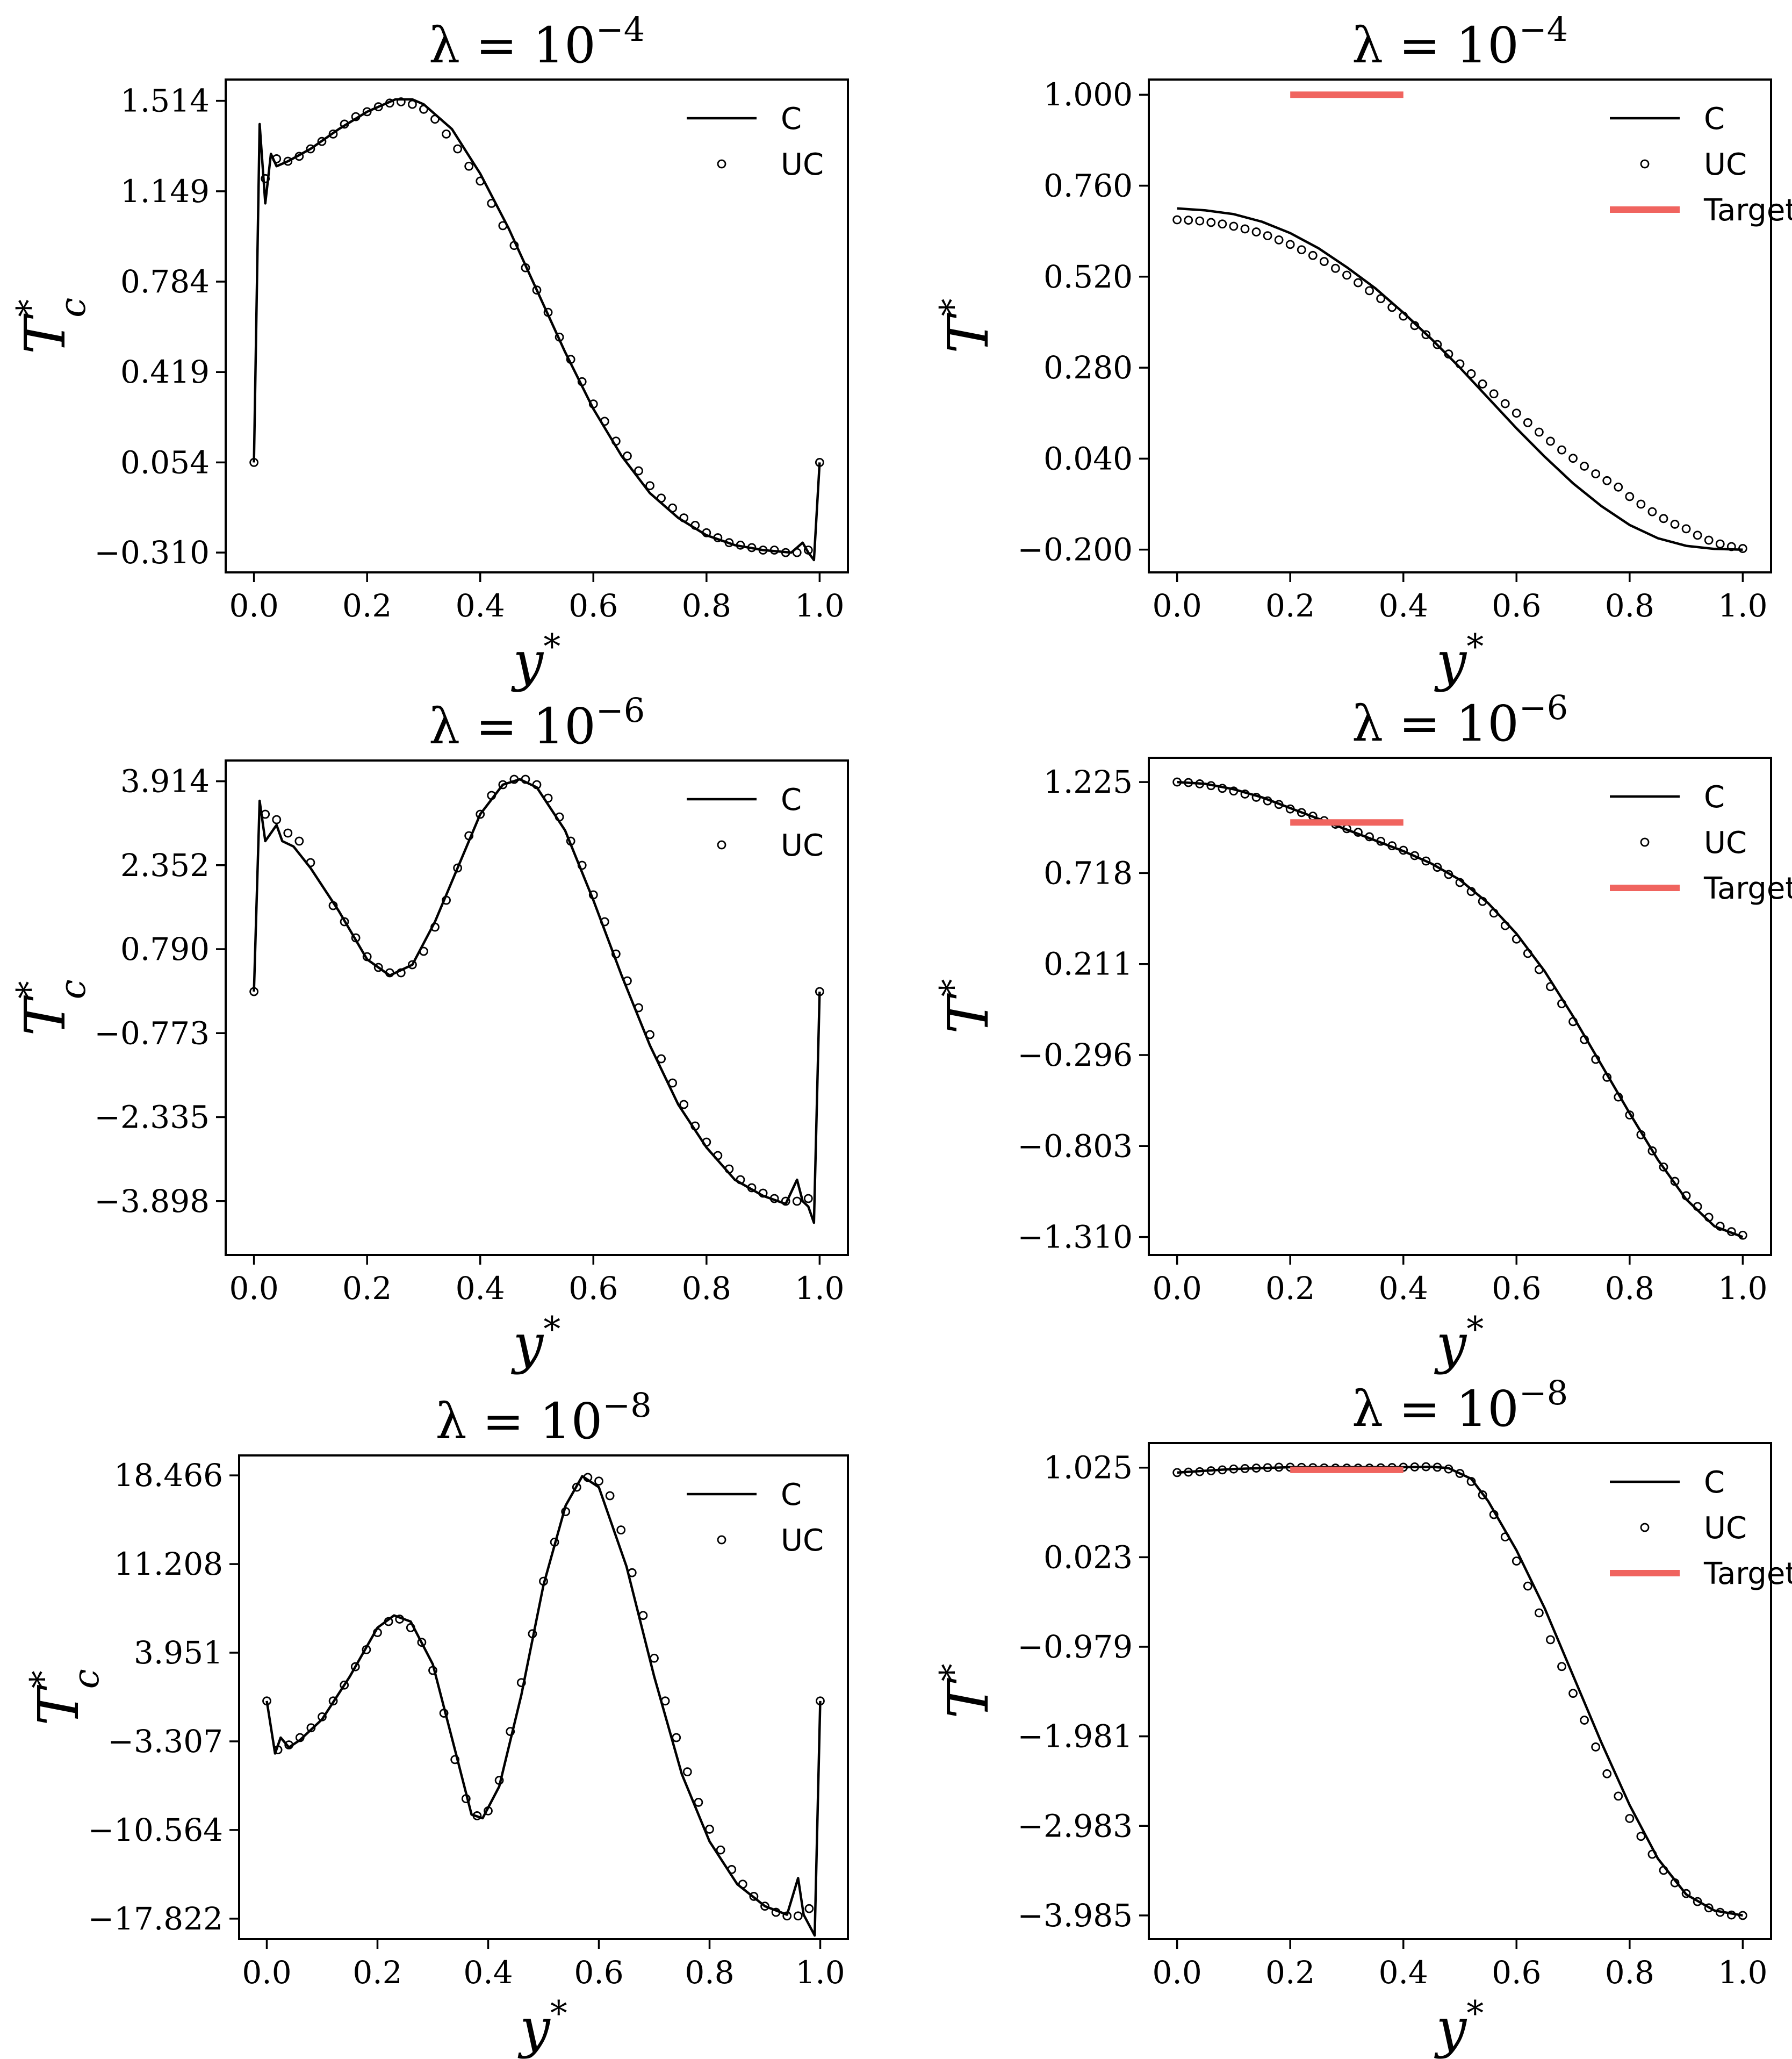 The width and height of the screenshot is (1792, 2059). I want to click on y-tick-label: 3.914, so click(165, 781).